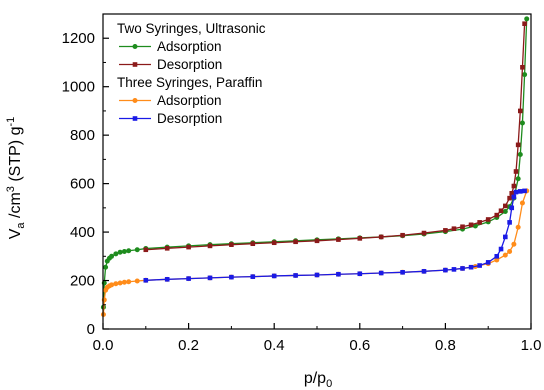 The width and height of the screenshot is (544, 390). What do you see at coordinates (531, 345) in the screenshot?
I see `x-tick-label: 1.0` at bounding box center [531, 345].